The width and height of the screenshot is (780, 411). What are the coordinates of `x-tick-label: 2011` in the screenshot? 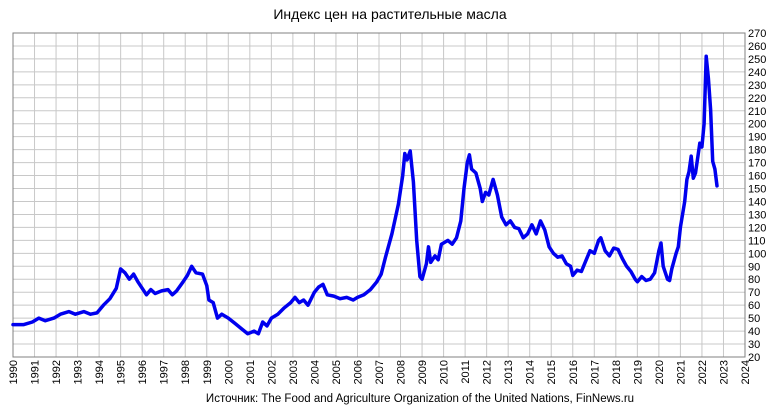 It's located at (466, 372).